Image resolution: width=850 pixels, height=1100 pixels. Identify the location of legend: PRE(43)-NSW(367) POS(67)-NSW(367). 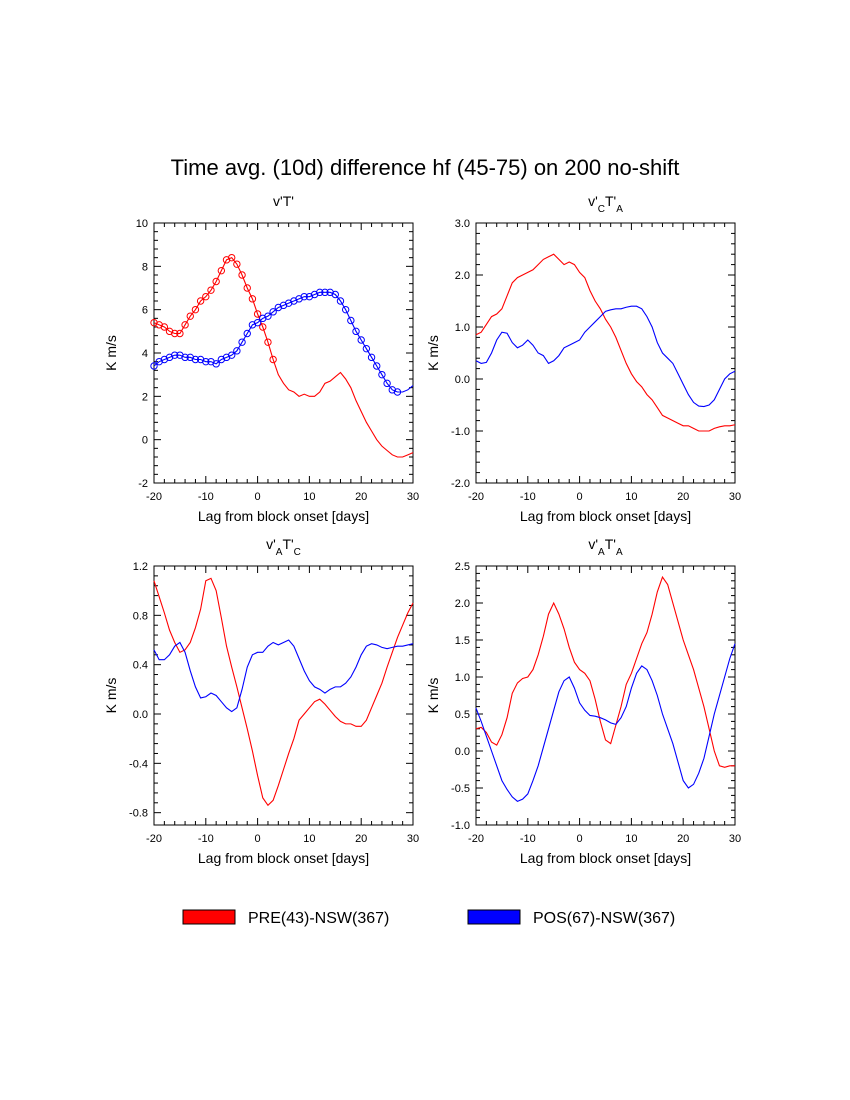
(428, 918).